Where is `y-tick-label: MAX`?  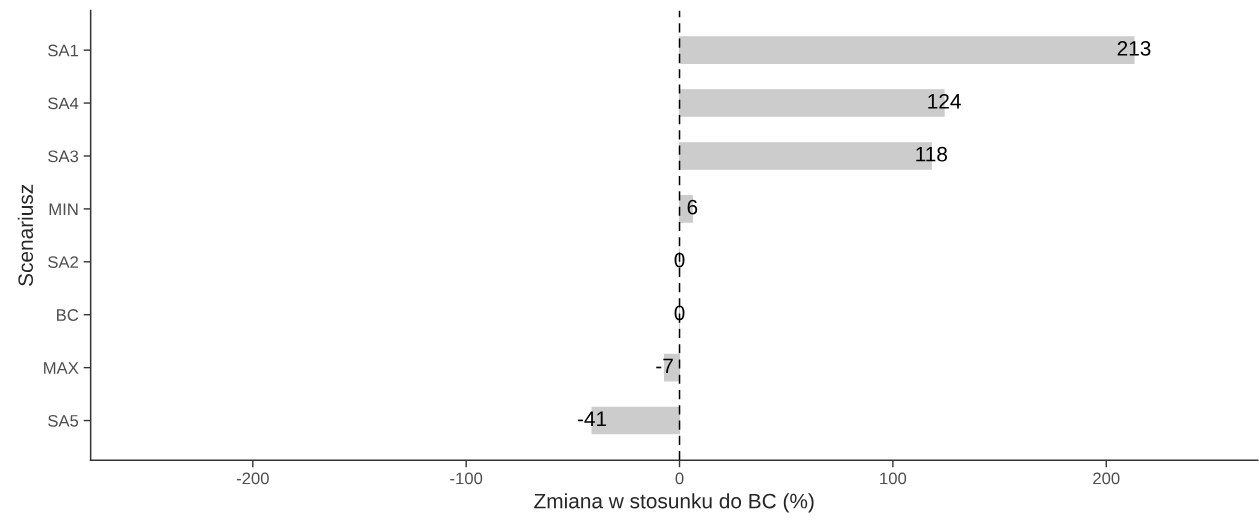
y-tick-label: MAX is located at coordinates (61, 368).